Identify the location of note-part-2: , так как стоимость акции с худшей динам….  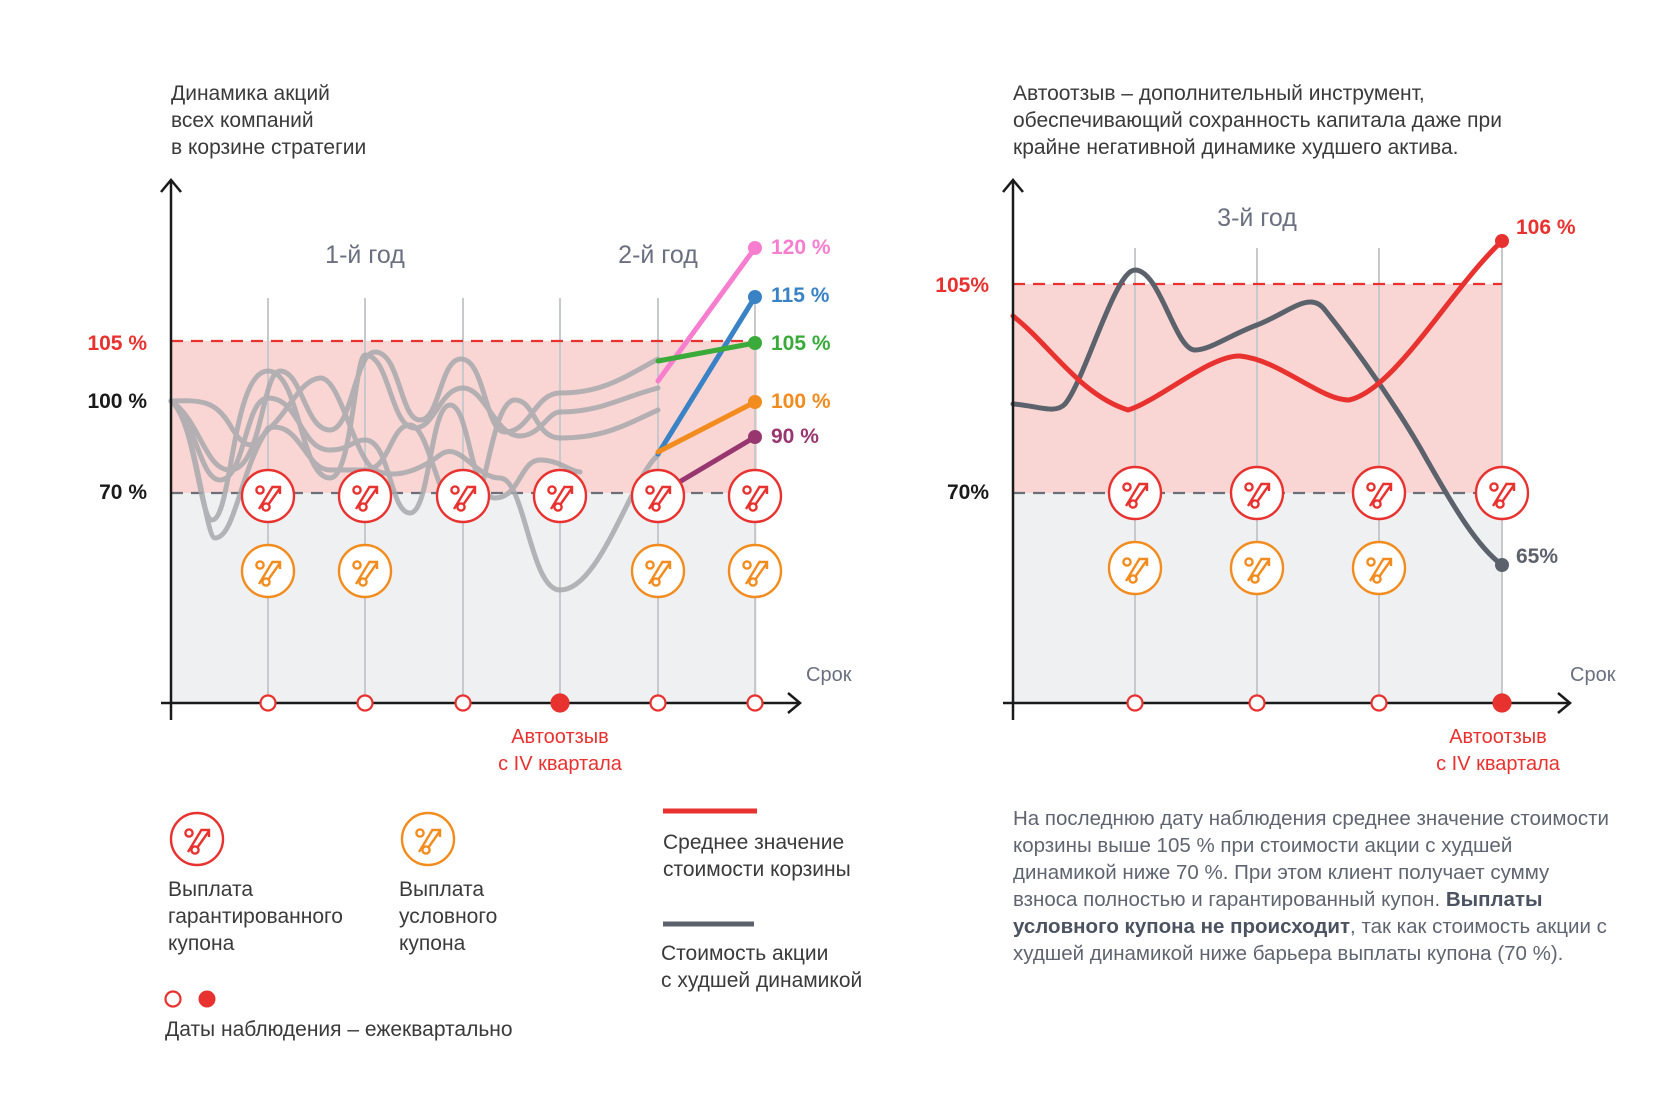
(1310, 940).